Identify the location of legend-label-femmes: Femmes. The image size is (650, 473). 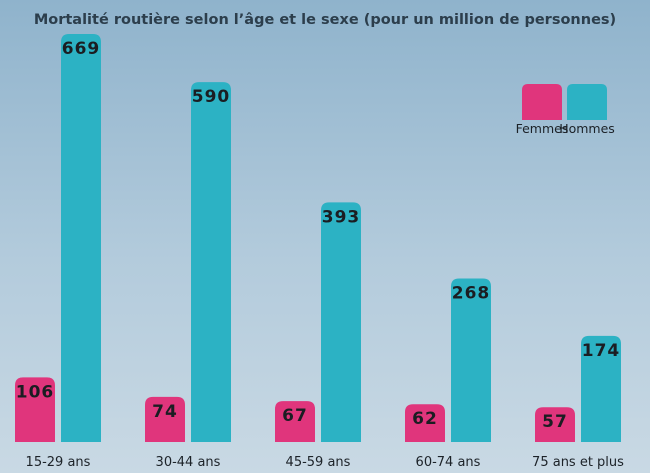
(542, 128).